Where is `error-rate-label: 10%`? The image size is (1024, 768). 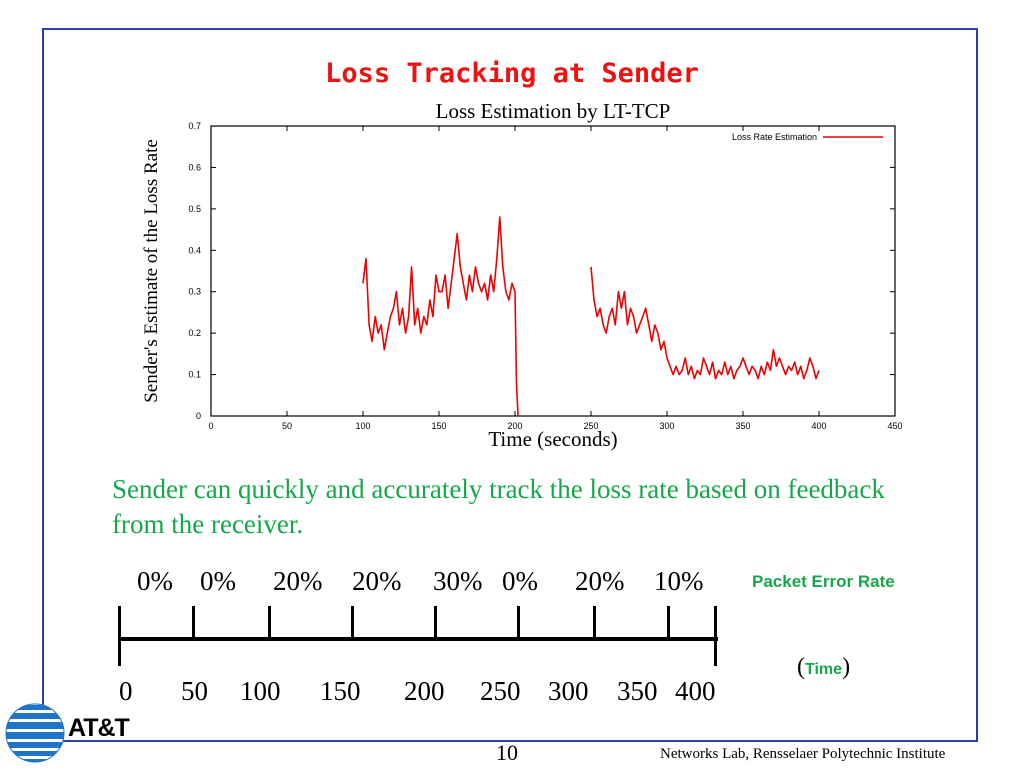
error-rate-label: 10% is located at coordinates (679, 581).